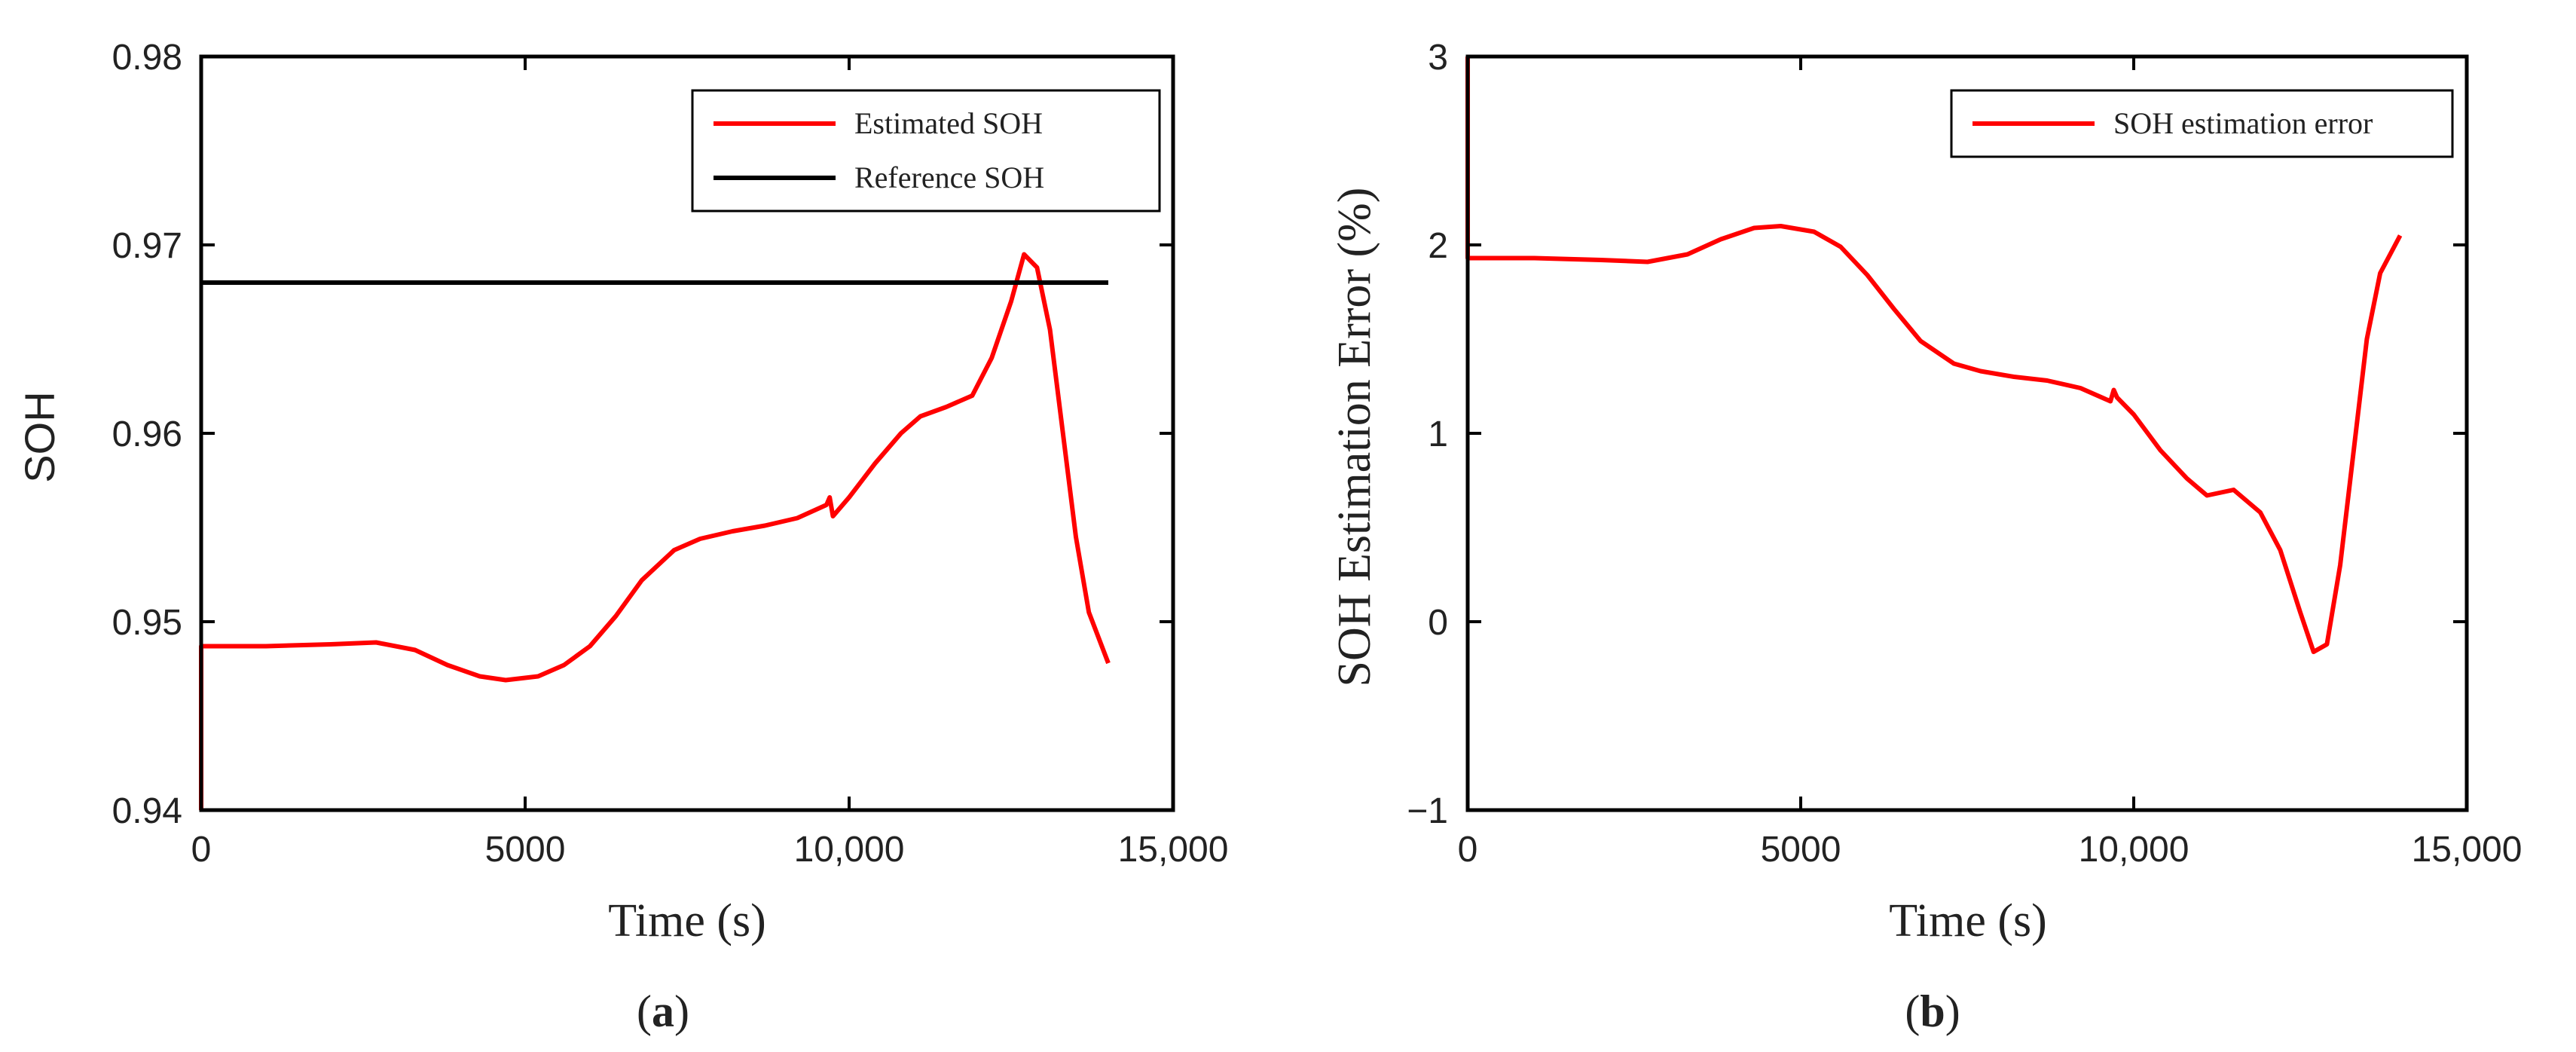 This screenshot has width=2576, height=1052. Describe the element at coordinates (687, 921) in the screenshot. I see `panel-a-x-axis-label: Time (s)` at that location.